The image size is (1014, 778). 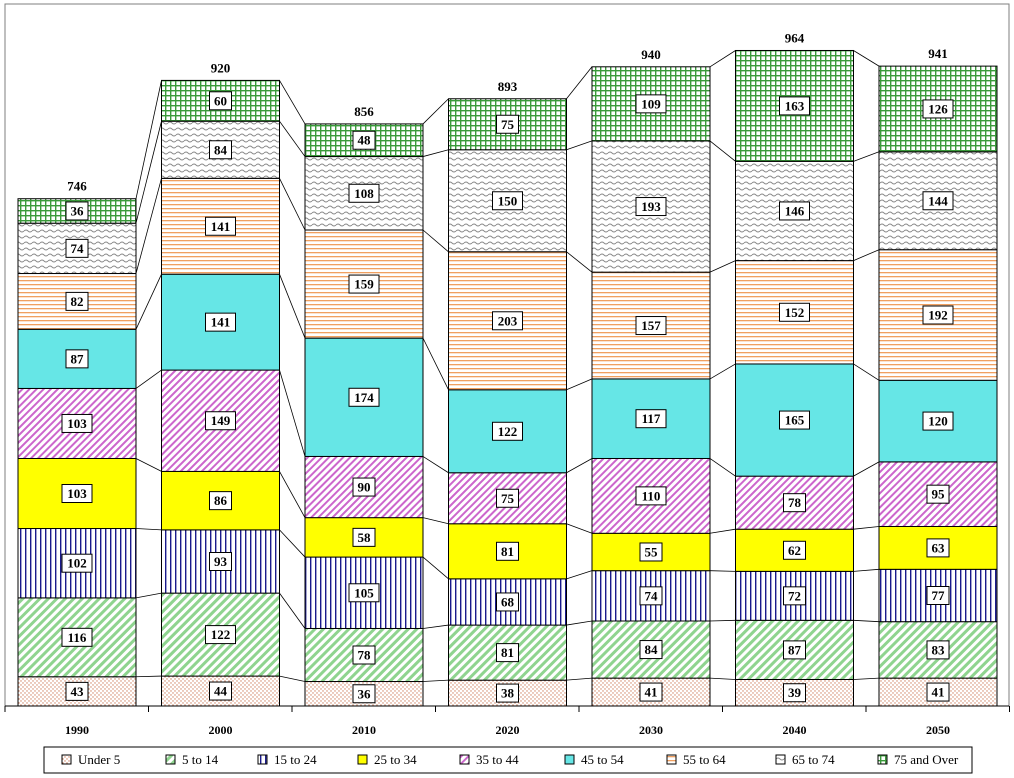 What do you see at coordinates (78, 248) in the screenshot?
I see `segment-value-label: 74` at bounding box center [78, 248].